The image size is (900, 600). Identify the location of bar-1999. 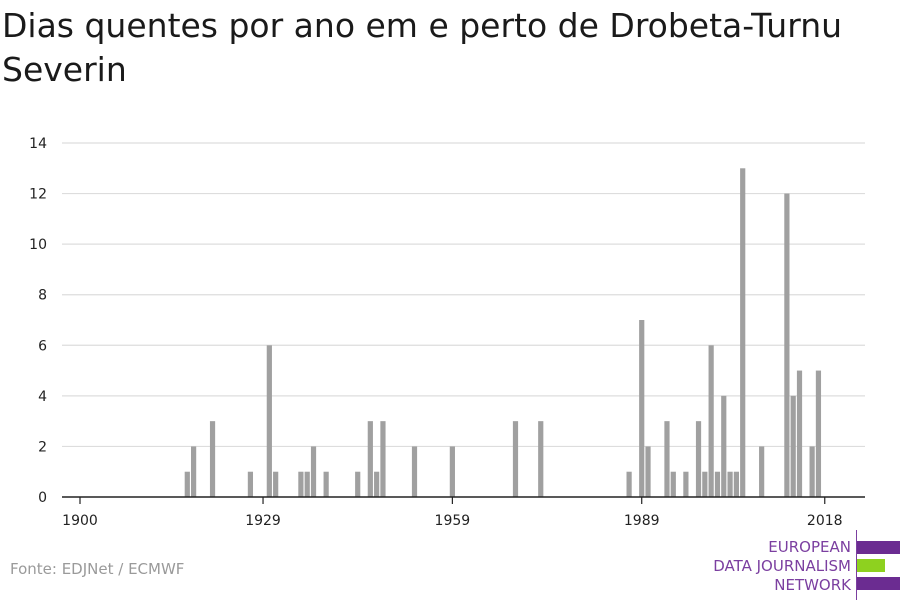
(705, 484).